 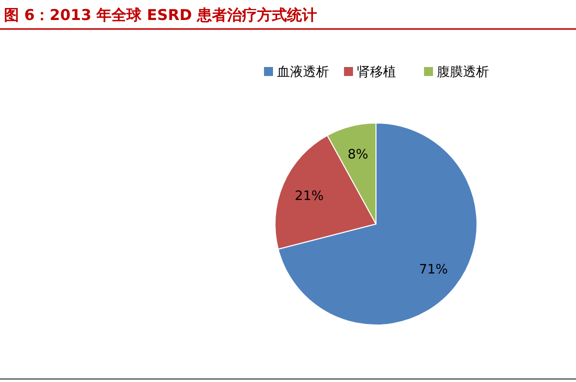 What do you see at coordinates (376, 72) in the screenshot?
I see `legend-label: 肾移植` at bounding box center [376, 72].